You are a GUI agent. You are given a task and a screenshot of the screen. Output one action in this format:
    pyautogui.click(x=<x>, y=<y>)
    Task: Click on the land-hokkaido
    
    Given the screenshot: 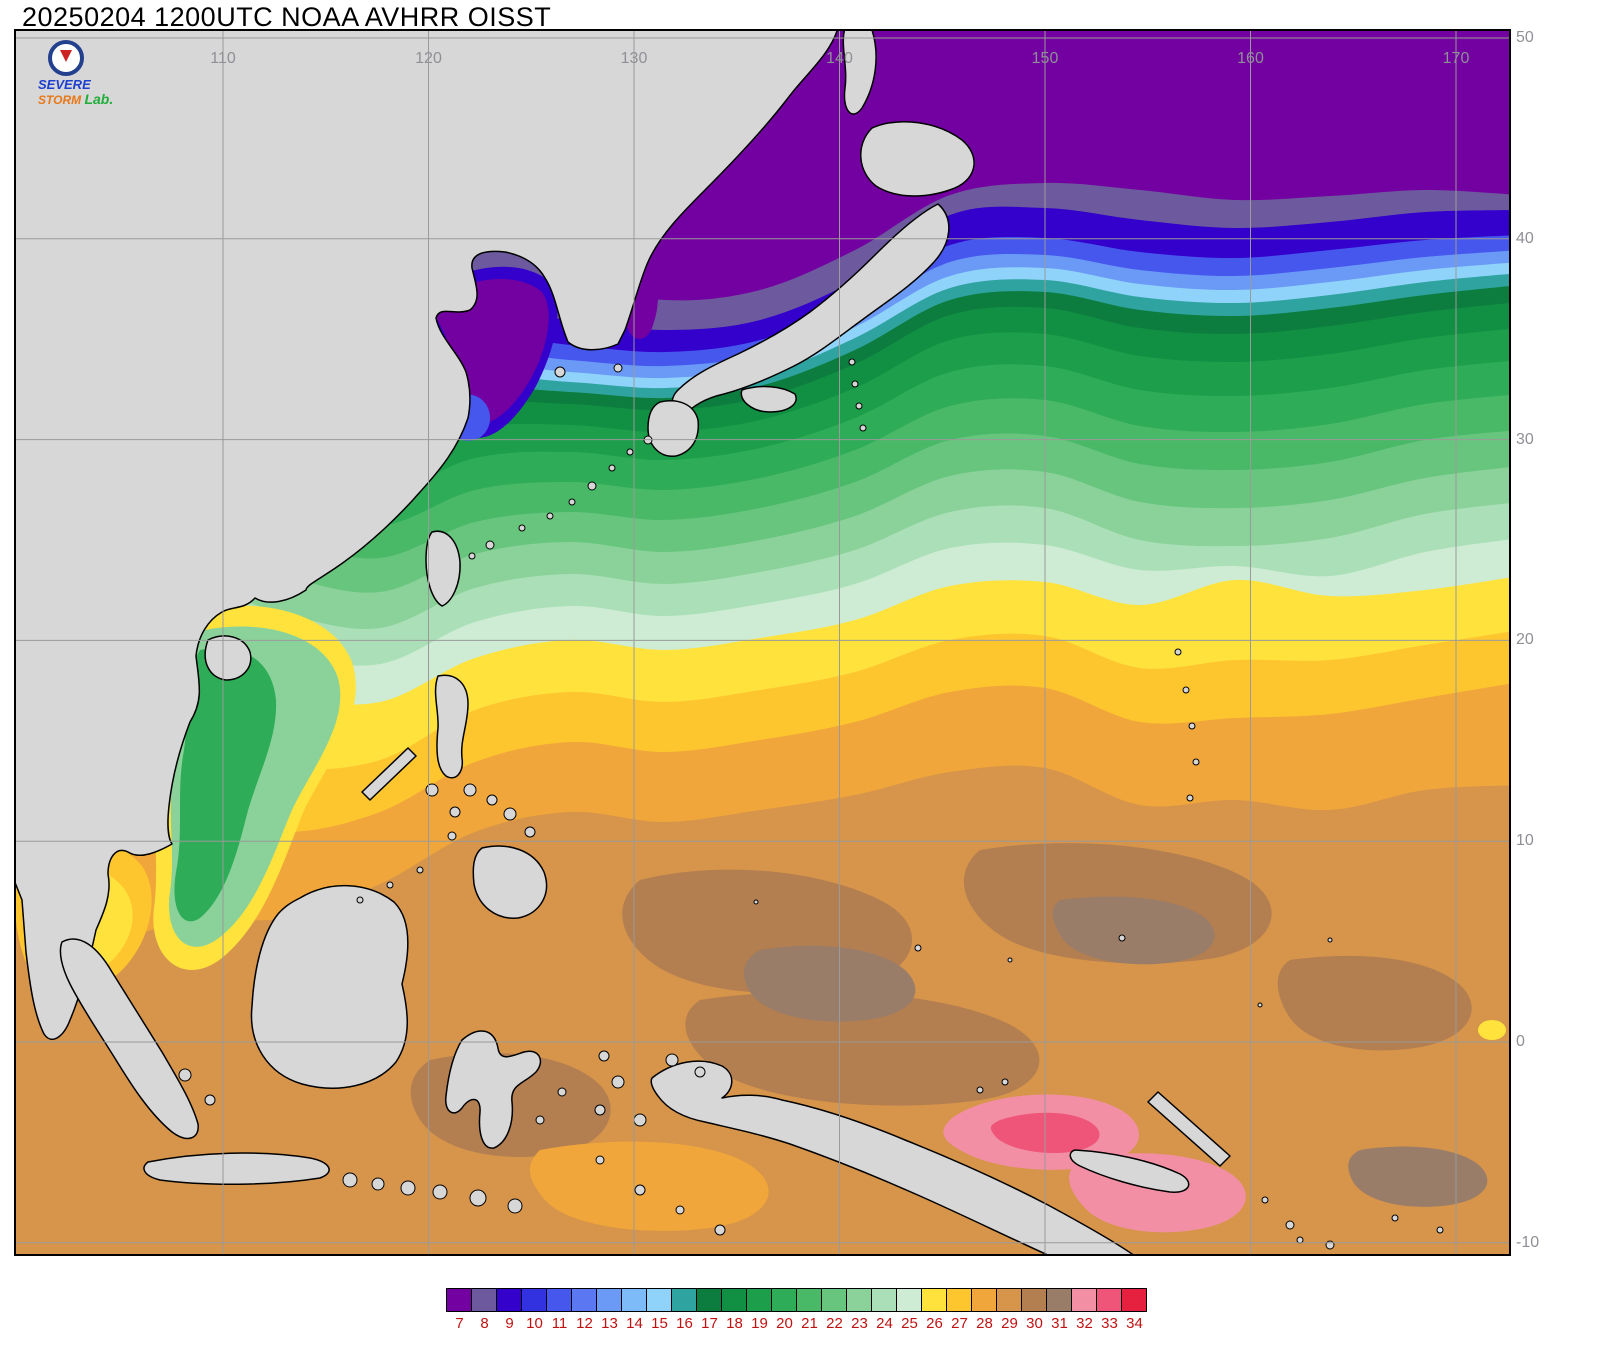 What is the action you would take?
    pyautogui.click(x=917, y=159)
    